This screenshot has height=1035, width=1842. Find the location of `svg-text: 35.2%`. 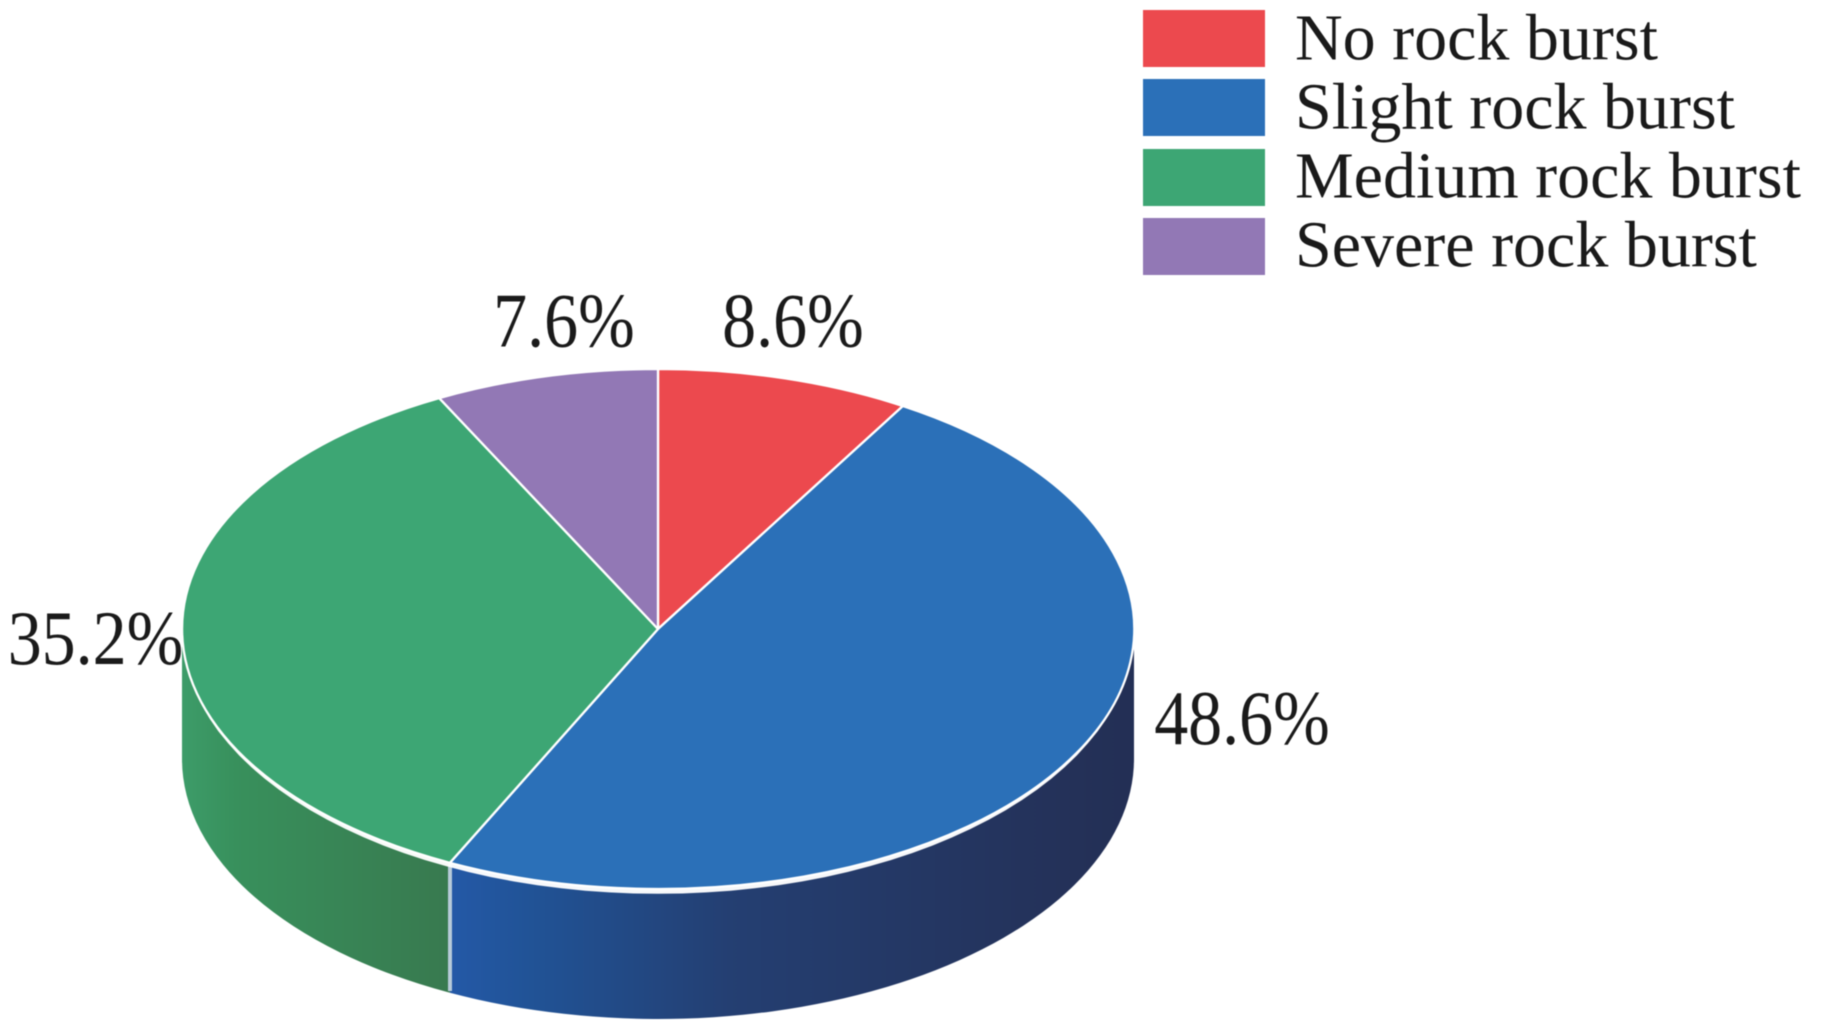

svg-text: 35.2% is located at coordinates (96, 638).